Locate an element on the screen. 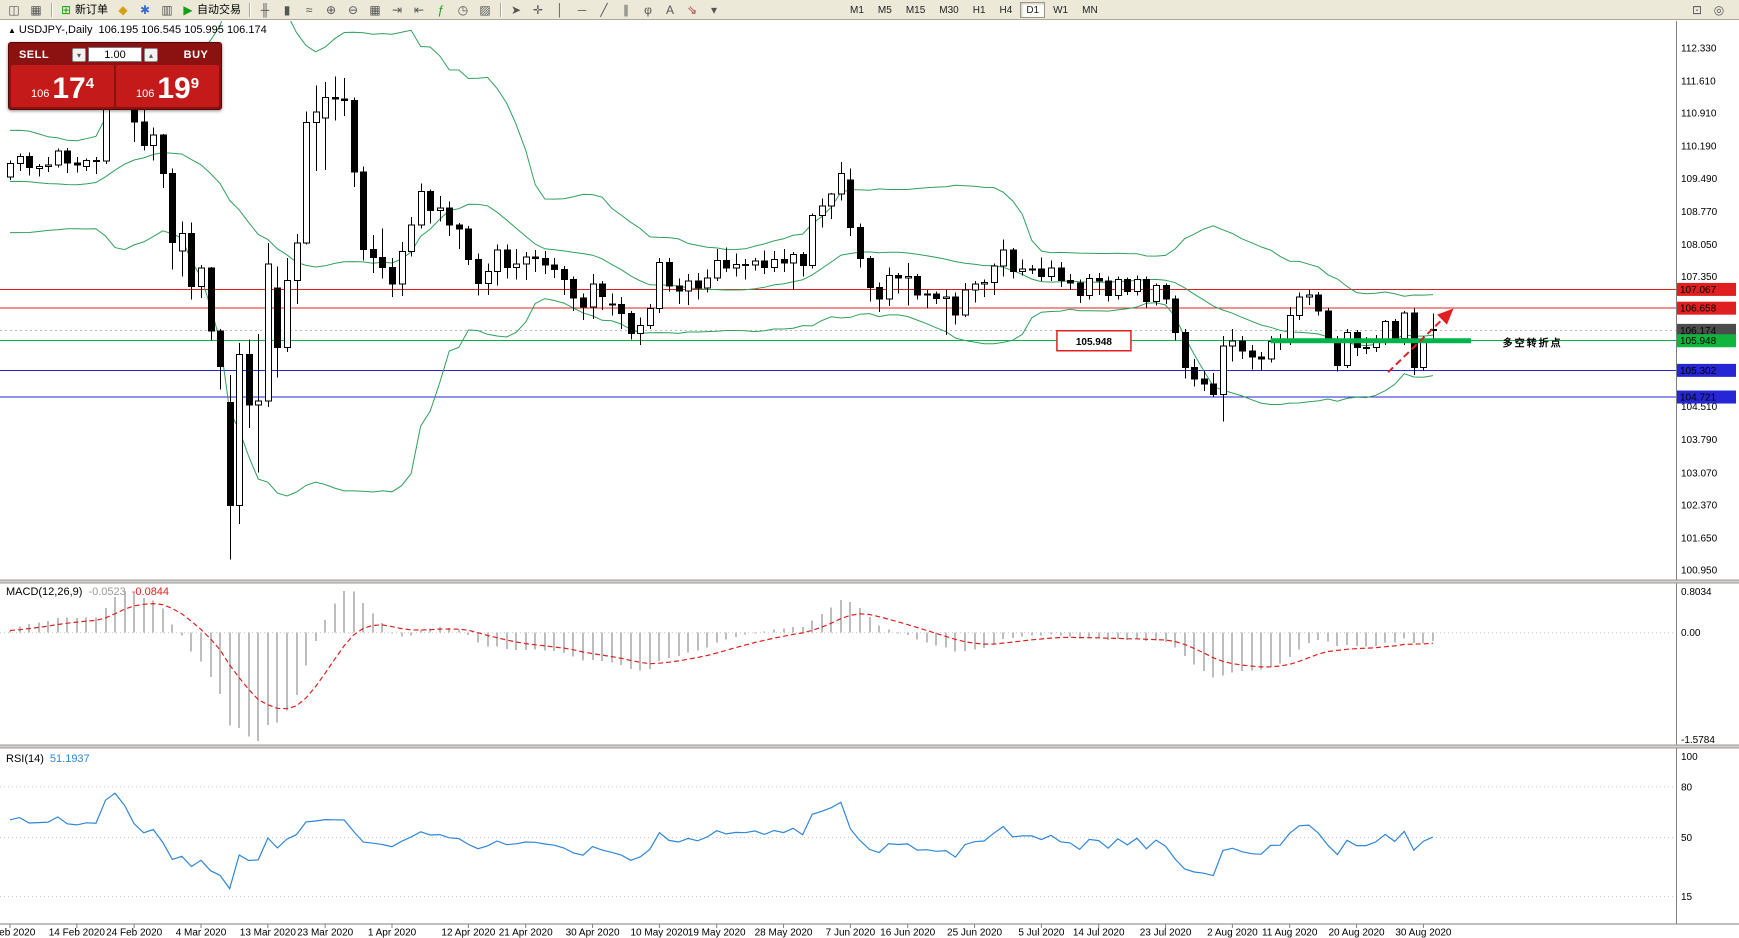 Image resolution: width=1739 pixels, height=938 pixels. crosshair-icon: ✛ is located at coordinates (538, 9).